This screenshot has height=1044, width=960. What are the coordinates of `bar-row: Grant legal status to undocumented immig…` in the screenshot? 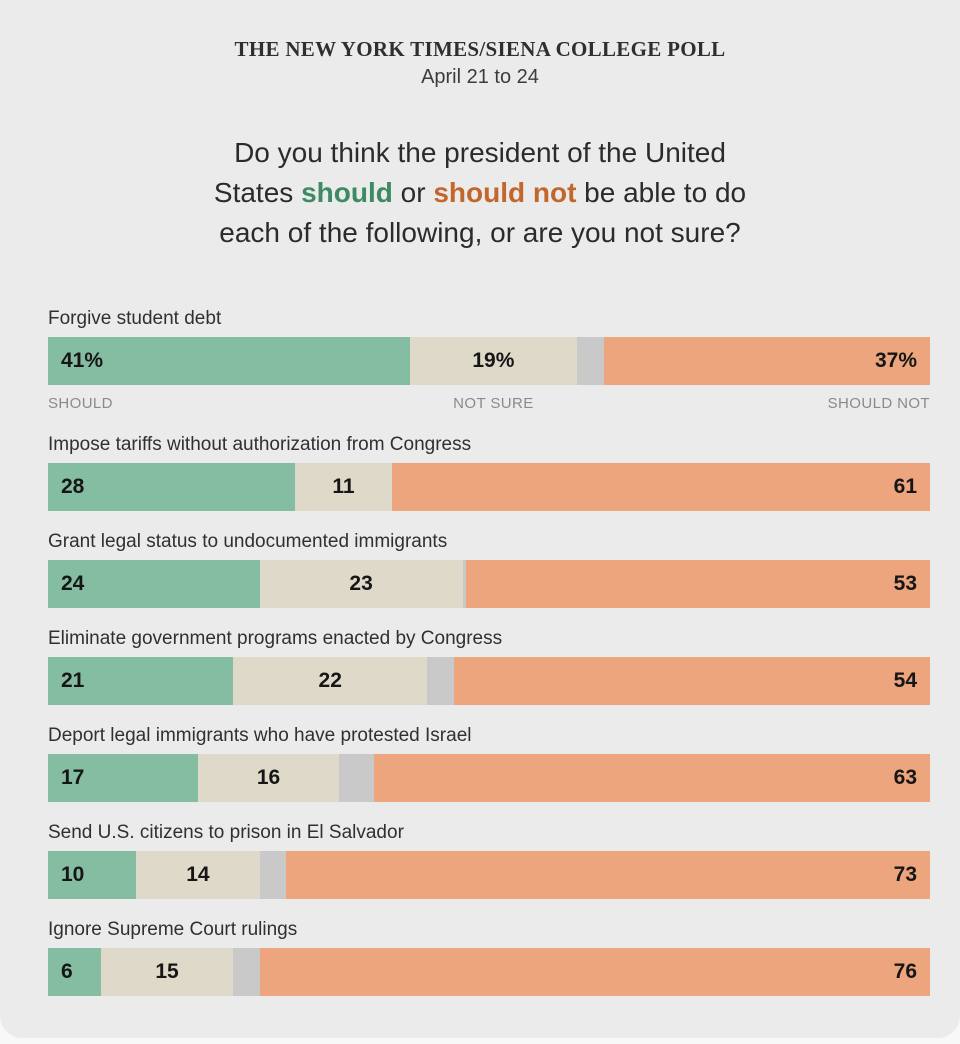 It's located at (489, 568).